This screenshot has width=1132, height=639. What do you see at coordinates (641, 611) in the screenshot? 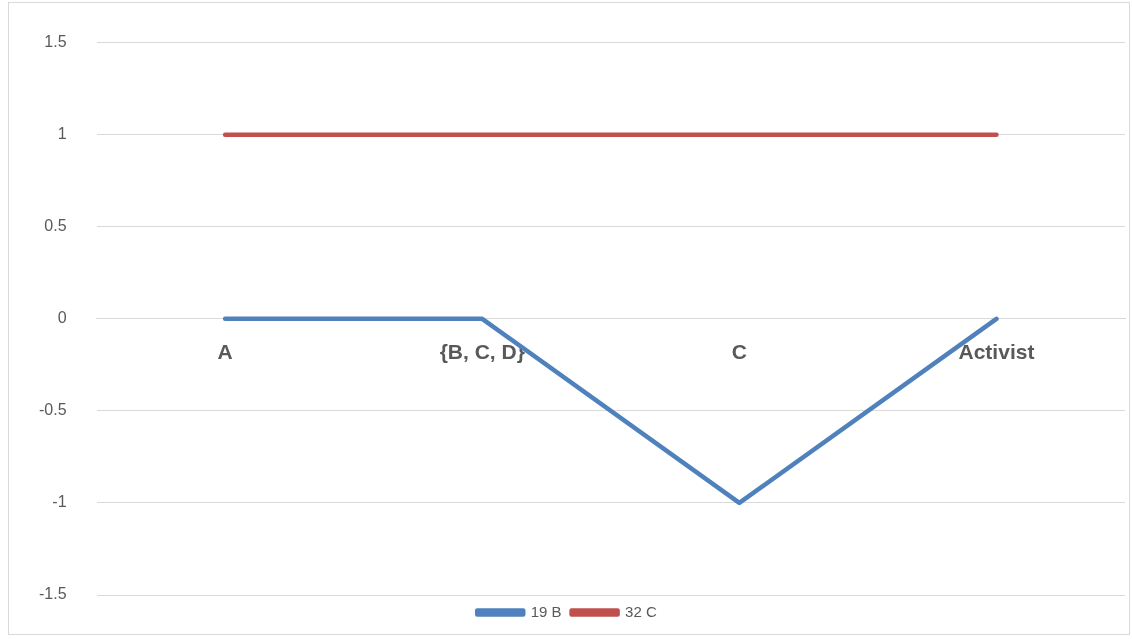
I see `legend-label: 32 C` at bounding box center [641, 611].